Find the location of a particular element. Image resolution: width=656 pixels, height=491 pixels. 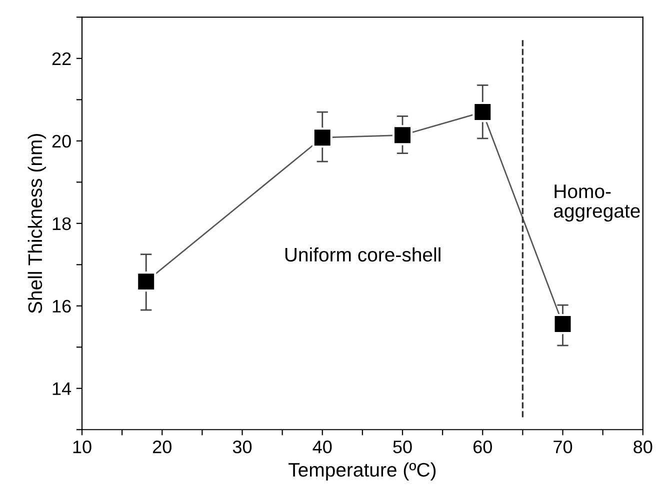

x-tick-label: 50 is located at coordinates (402, 447).